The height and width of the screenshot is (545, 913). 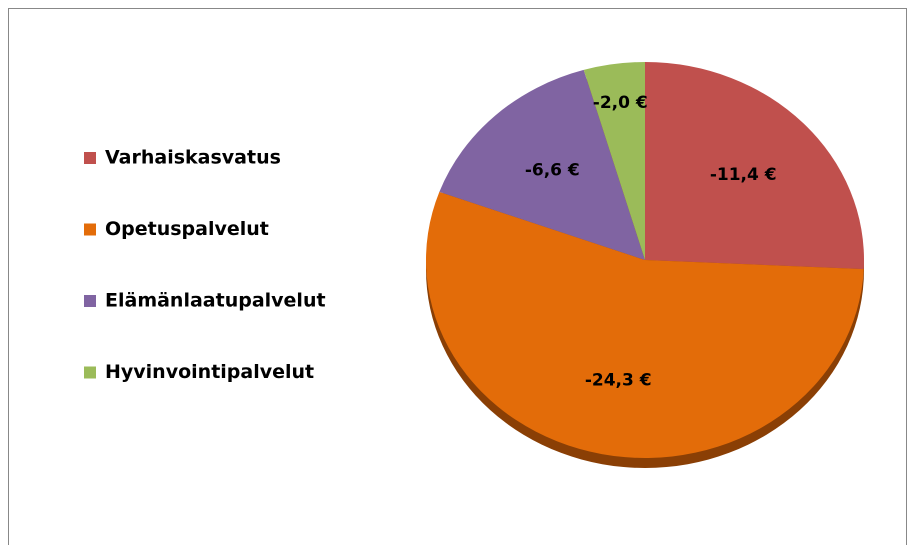 What do you see at coordinates (620, 103) in the screenshot?
I see `data-label: -2,0 €` at bounding box center [620, 103].